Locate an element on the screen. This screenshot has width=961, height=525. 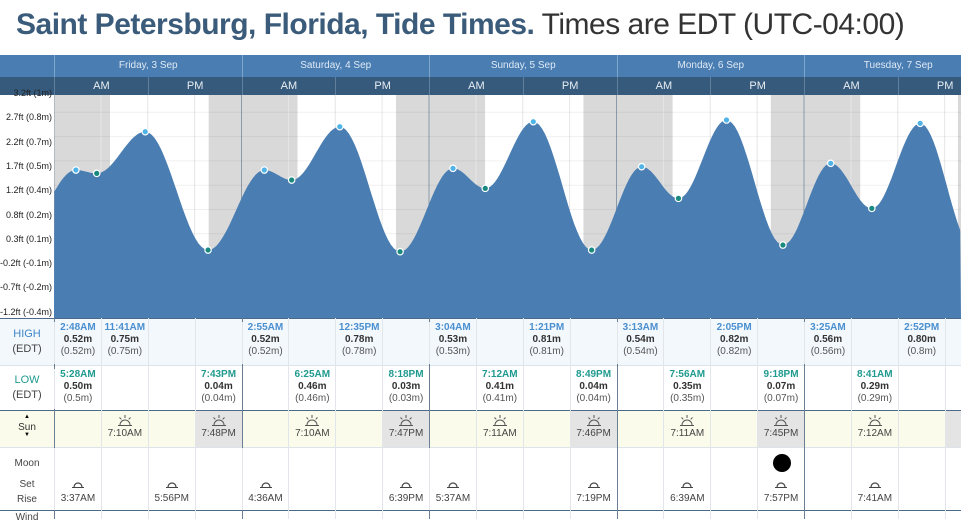
low-height-alt: (0.04m) is located at coordinates (593, 398).